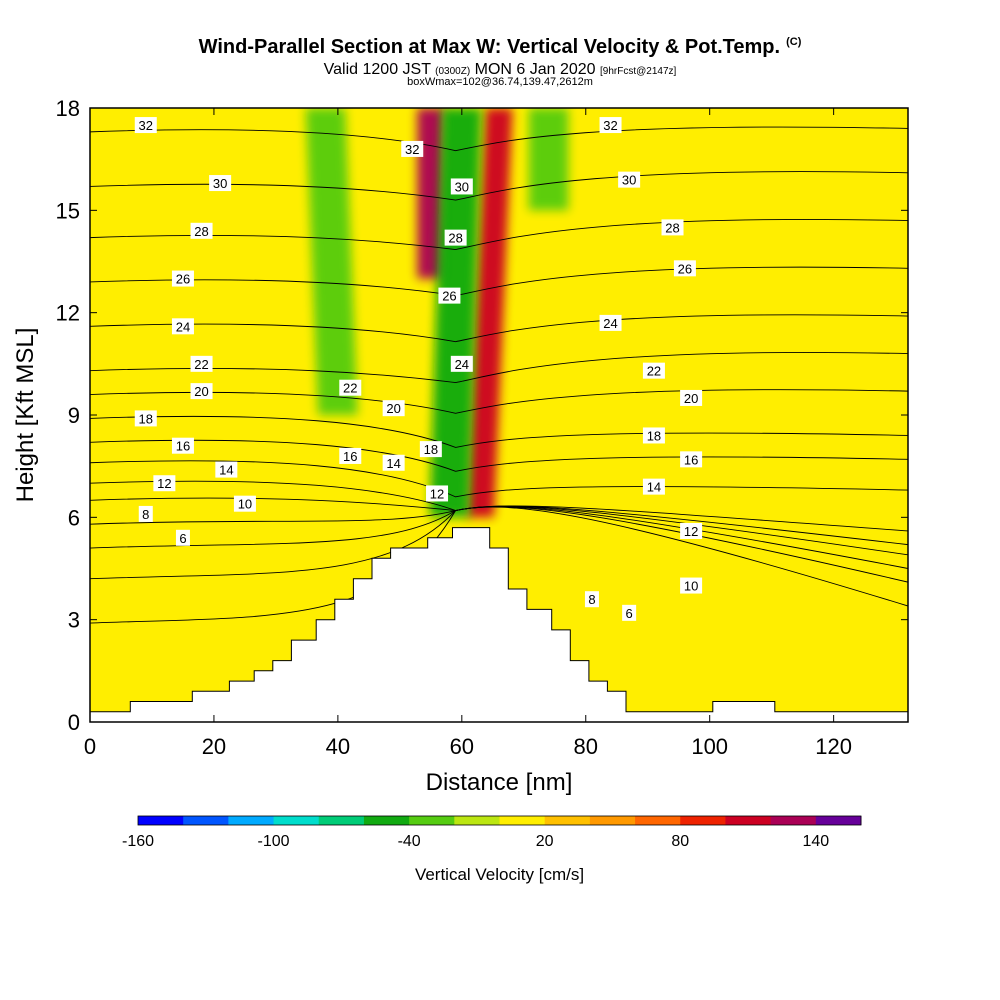 The image size is (1000, 1000). I want to click on isentrope-label-28: 28, so click(455, 237).